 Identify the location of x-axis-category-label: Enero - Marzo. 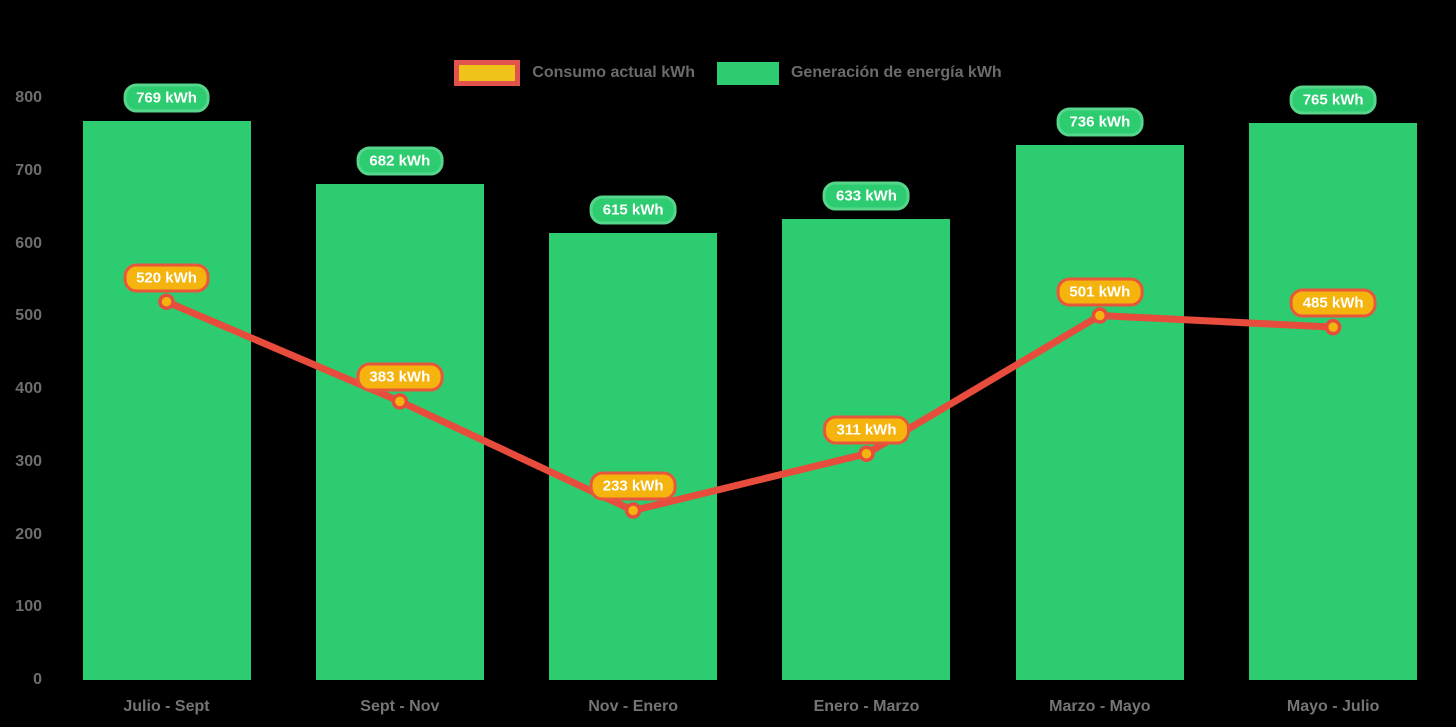
(866, 706).